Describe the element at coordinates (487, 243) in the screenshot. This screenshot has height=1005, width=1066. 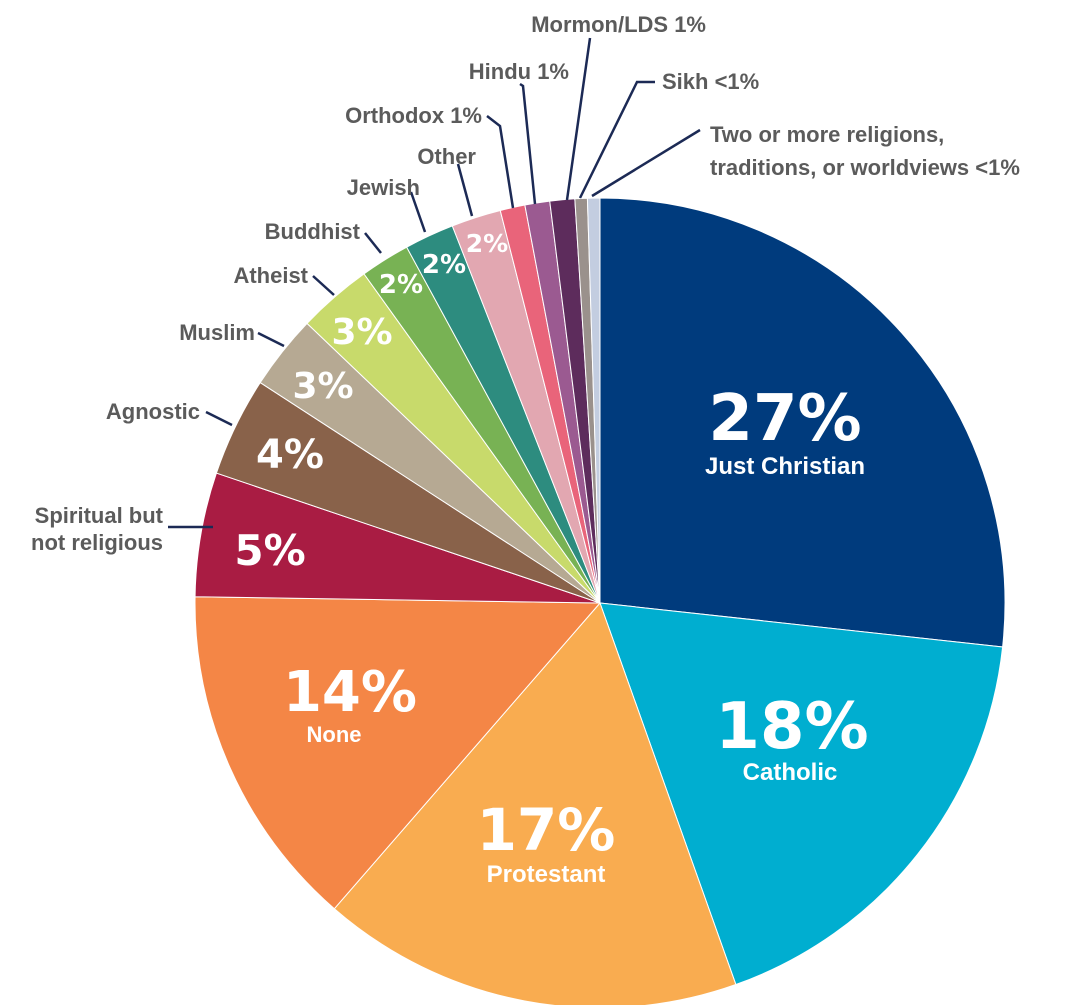
I see `label-other-pct: 2%` at that location.